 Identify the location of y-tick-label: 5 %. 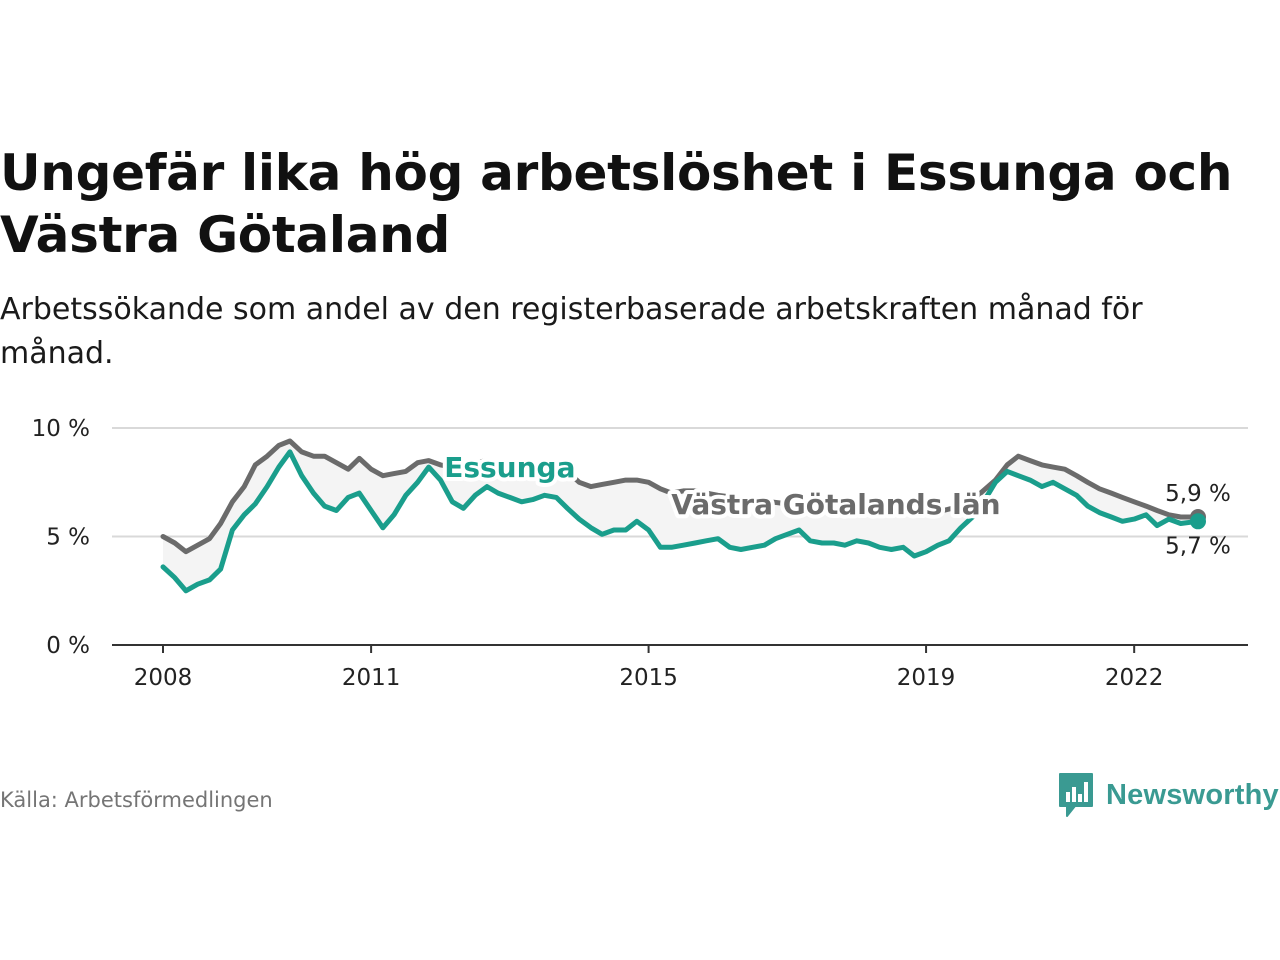
(68, 538).